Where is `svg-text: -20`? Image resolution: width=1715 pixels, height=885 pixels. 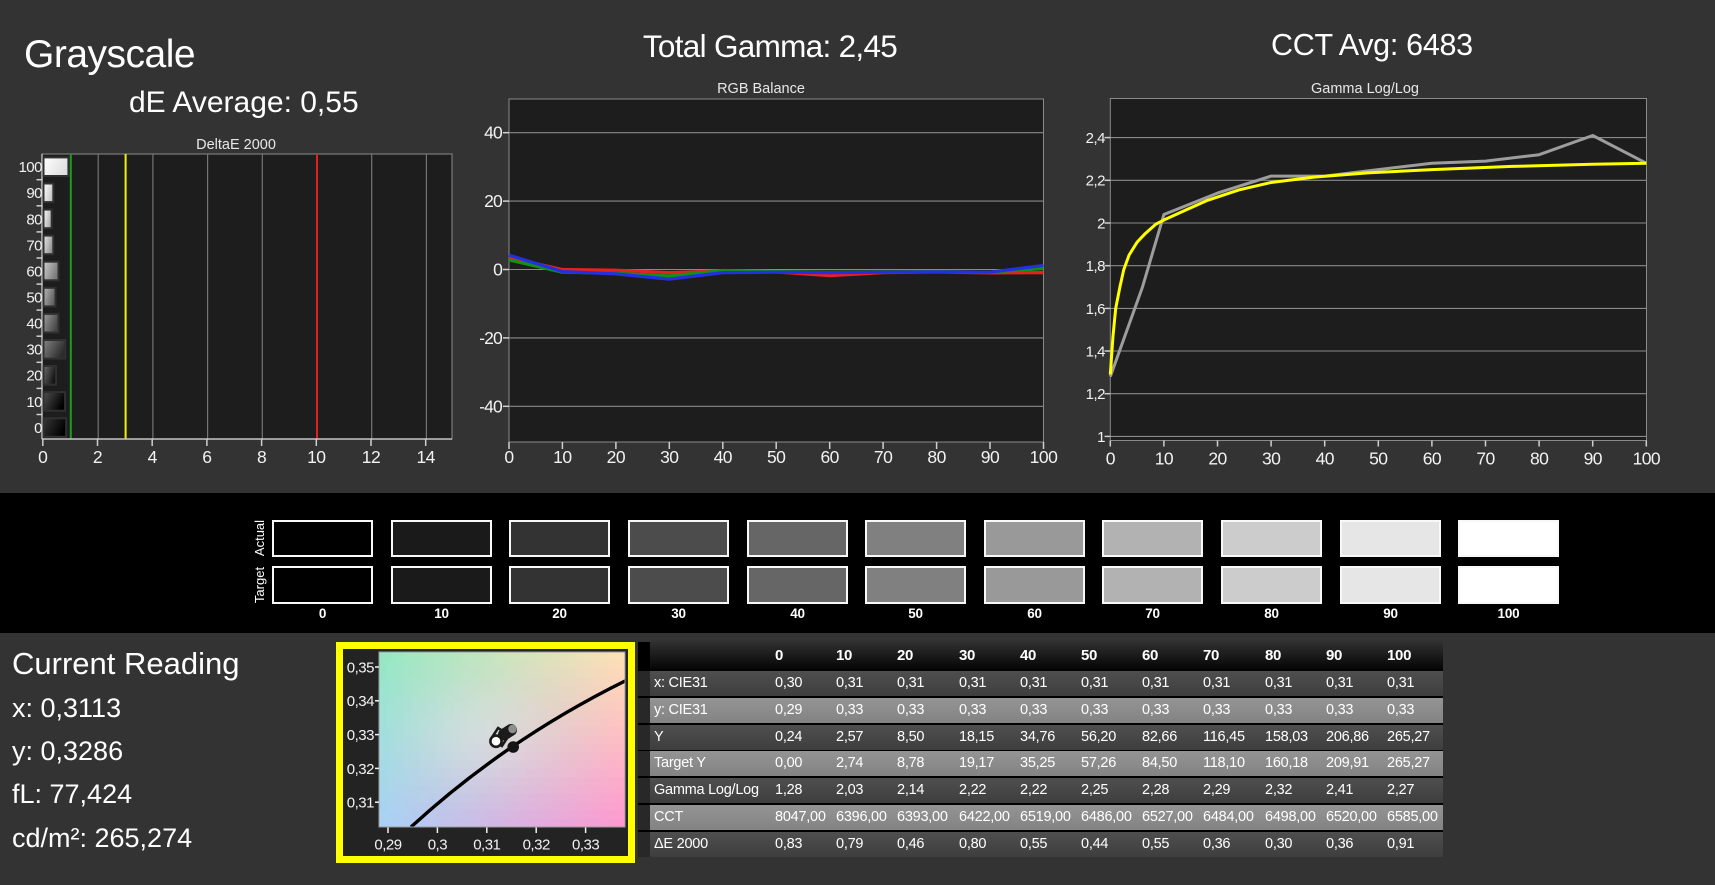
svg-text: -20 is located at coordinates (491, 338).